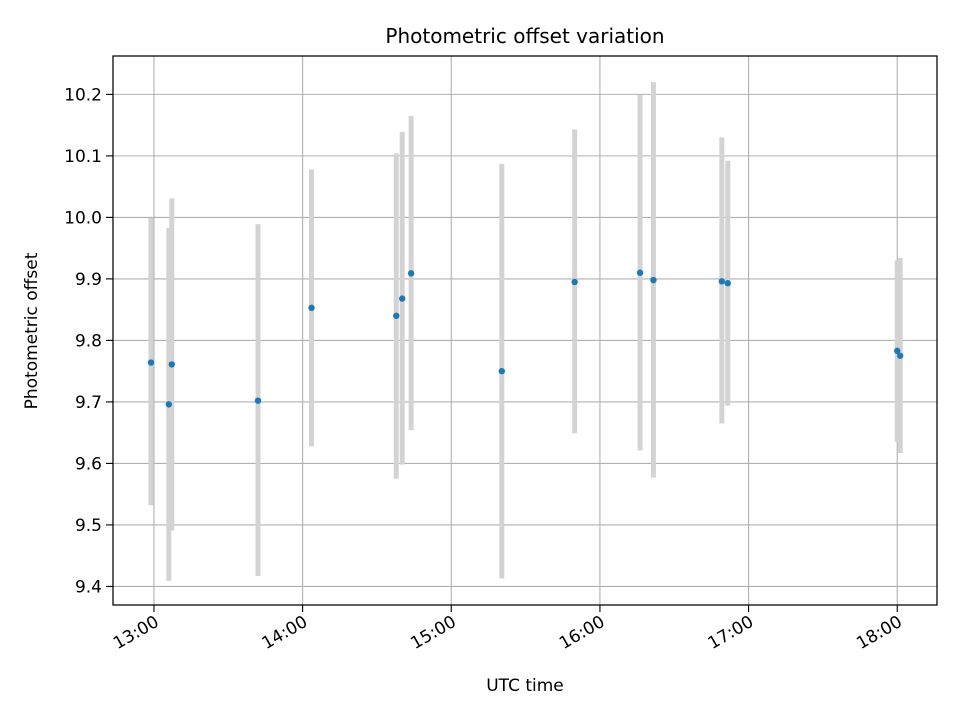 This screenshot has height=720, width=960. What do you see at coordinates (88, 526) in the screenshot?
I see `y-tick-label: 9.5` at bounding box center [88, 526].